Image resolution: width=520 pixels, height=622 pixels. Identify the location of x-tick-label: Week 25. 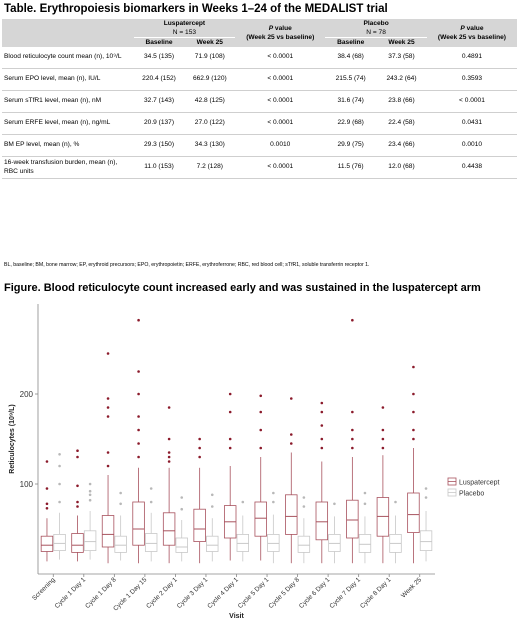
(411, 587).